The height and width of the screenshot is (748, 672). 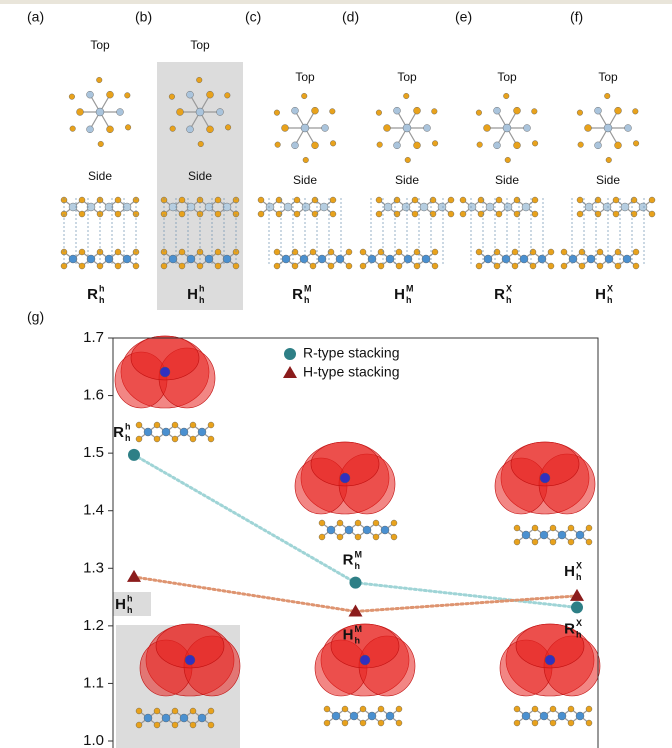 I want to click on label-sup: h, so click(x=202, y=289).